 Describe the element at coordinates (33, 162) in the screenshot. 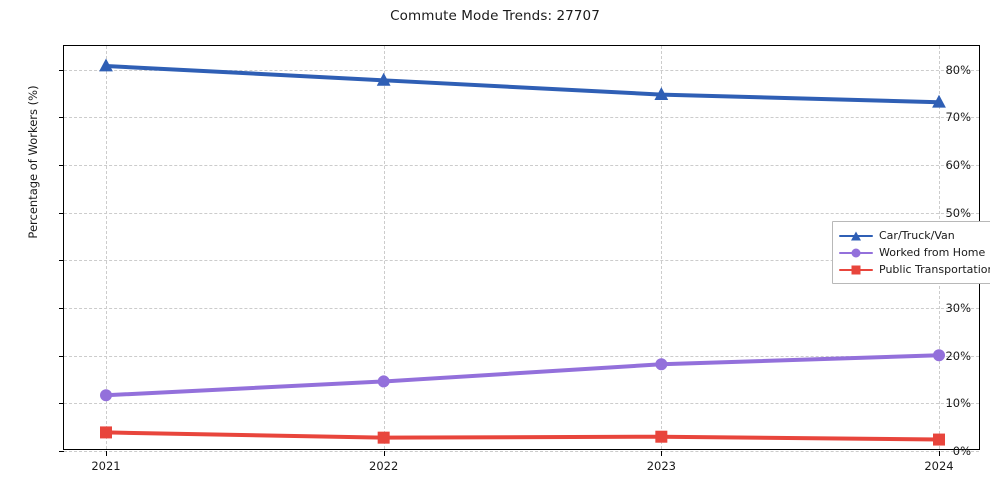

I see `y-axis-label: Percentage of Workers (%)` at that location.